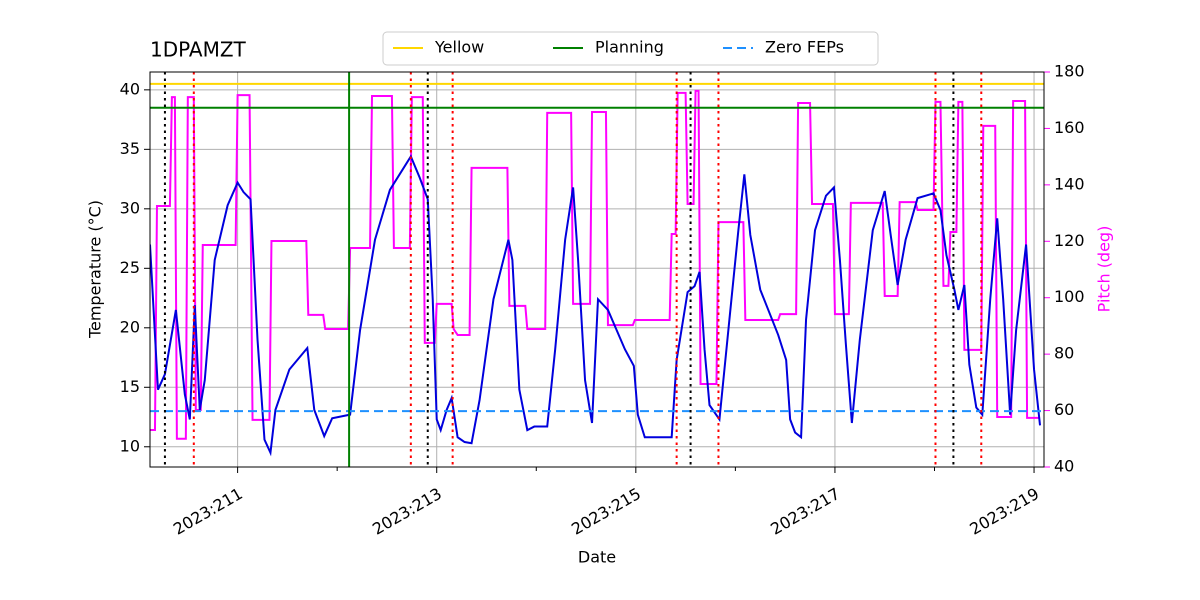 The height and width of the screenshot is (600, 1200). What do you see at coordinates (1064, 409) in the screenshot?
I see `y2-tick-label: 60` at bounding box center [1064, 409].